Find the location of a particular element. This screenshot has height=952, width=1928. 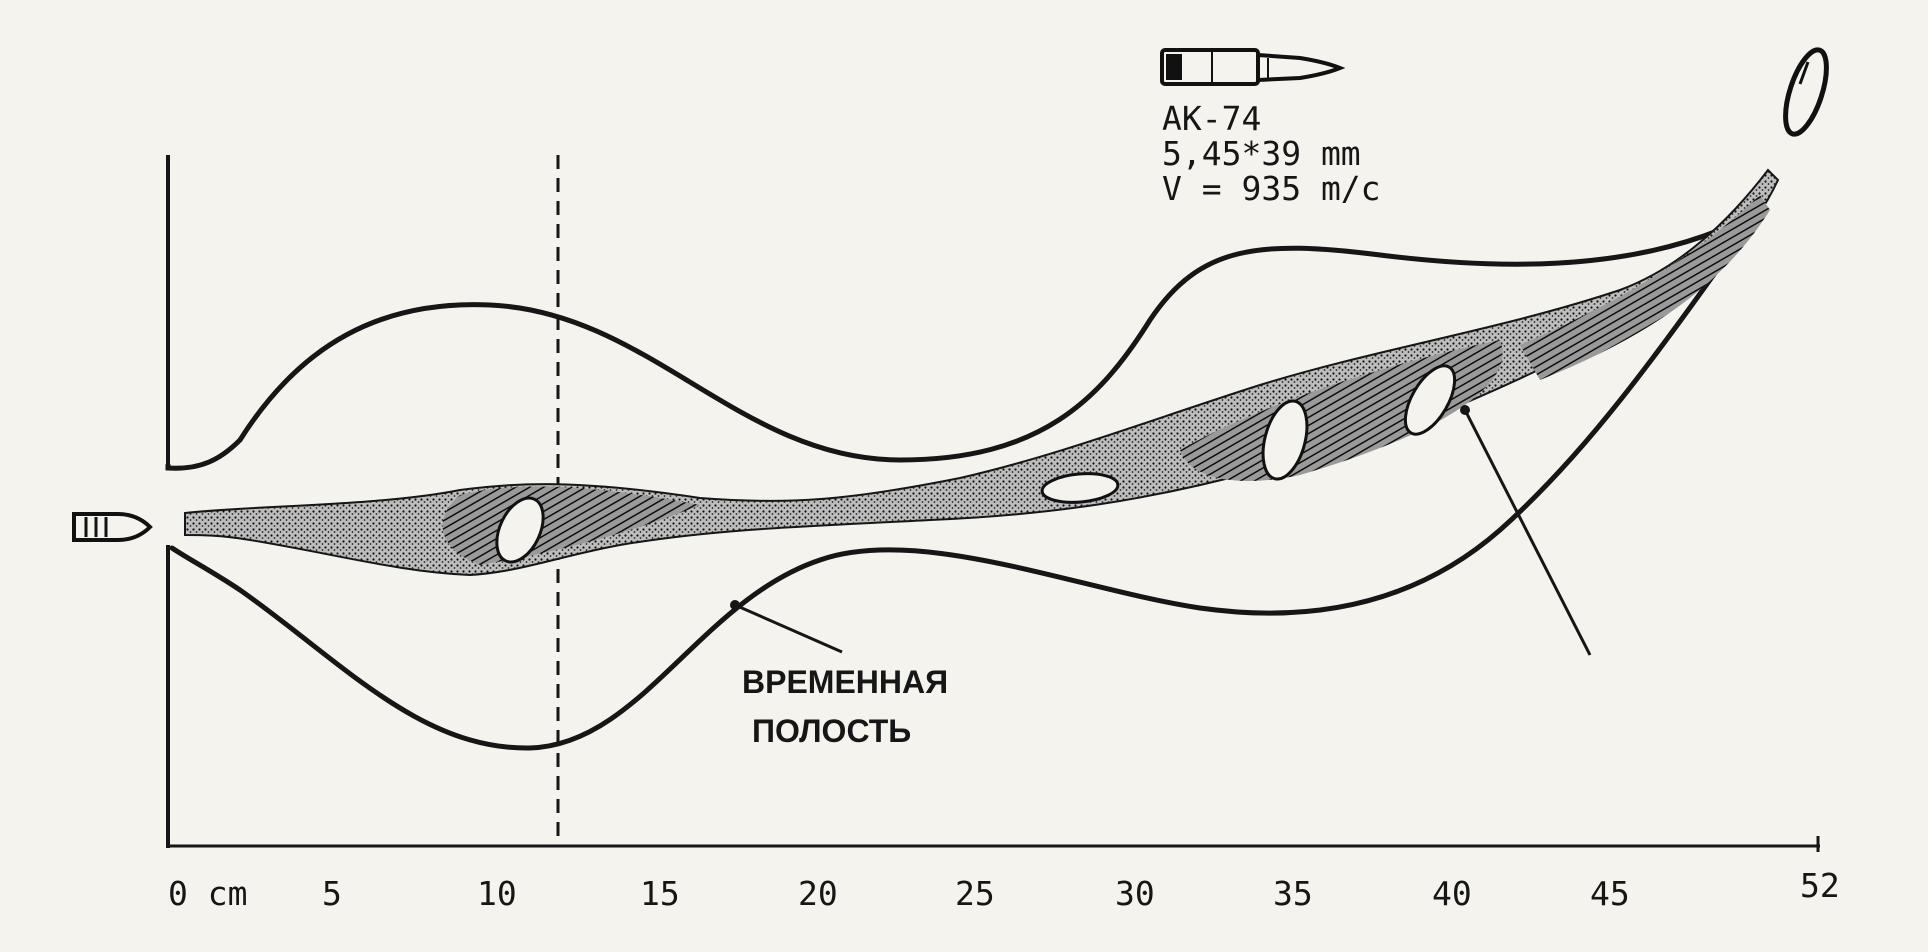

wound-channel-pointer is located at coordinates (1527, 532).